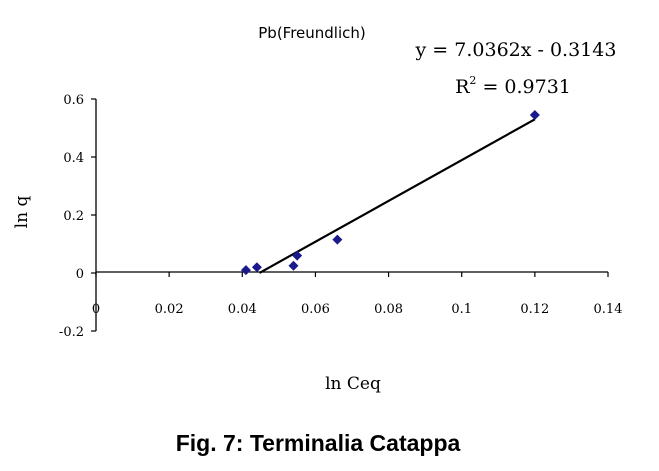 The width and height of the screenshot is (659, 471). I want to click on trendline, so click(397, 196).